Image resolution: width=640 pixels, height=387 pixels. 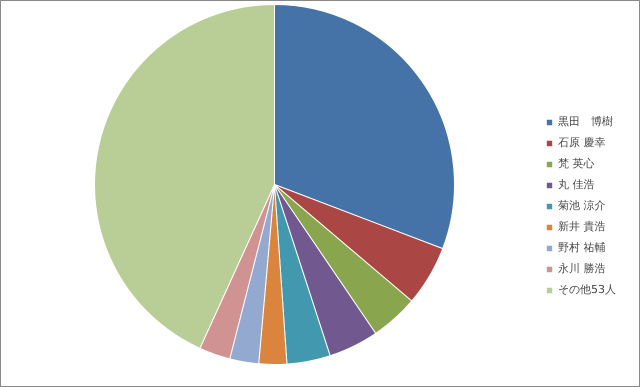 What do you see at coordinates (582, 142) in the screenshot?
I see `legend-label: 石原 慶幸` at bounding box center [582, 142].